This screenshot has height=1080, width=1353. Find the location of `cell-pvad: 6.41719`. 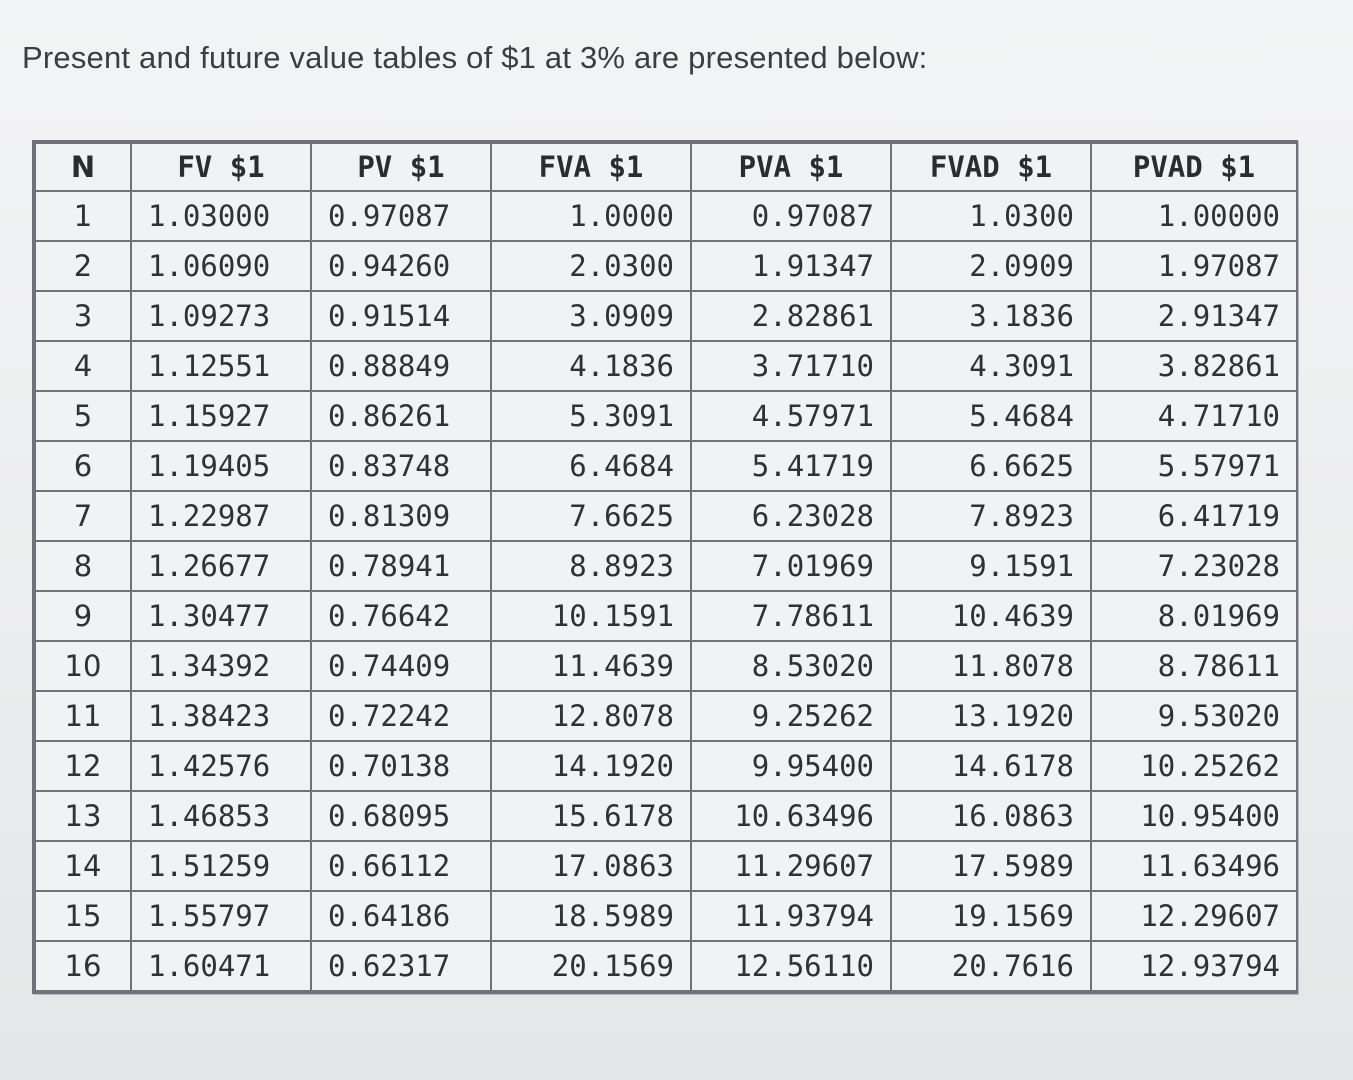

cell-pvad: 6.41719 is located at coordinates (1194, 516).